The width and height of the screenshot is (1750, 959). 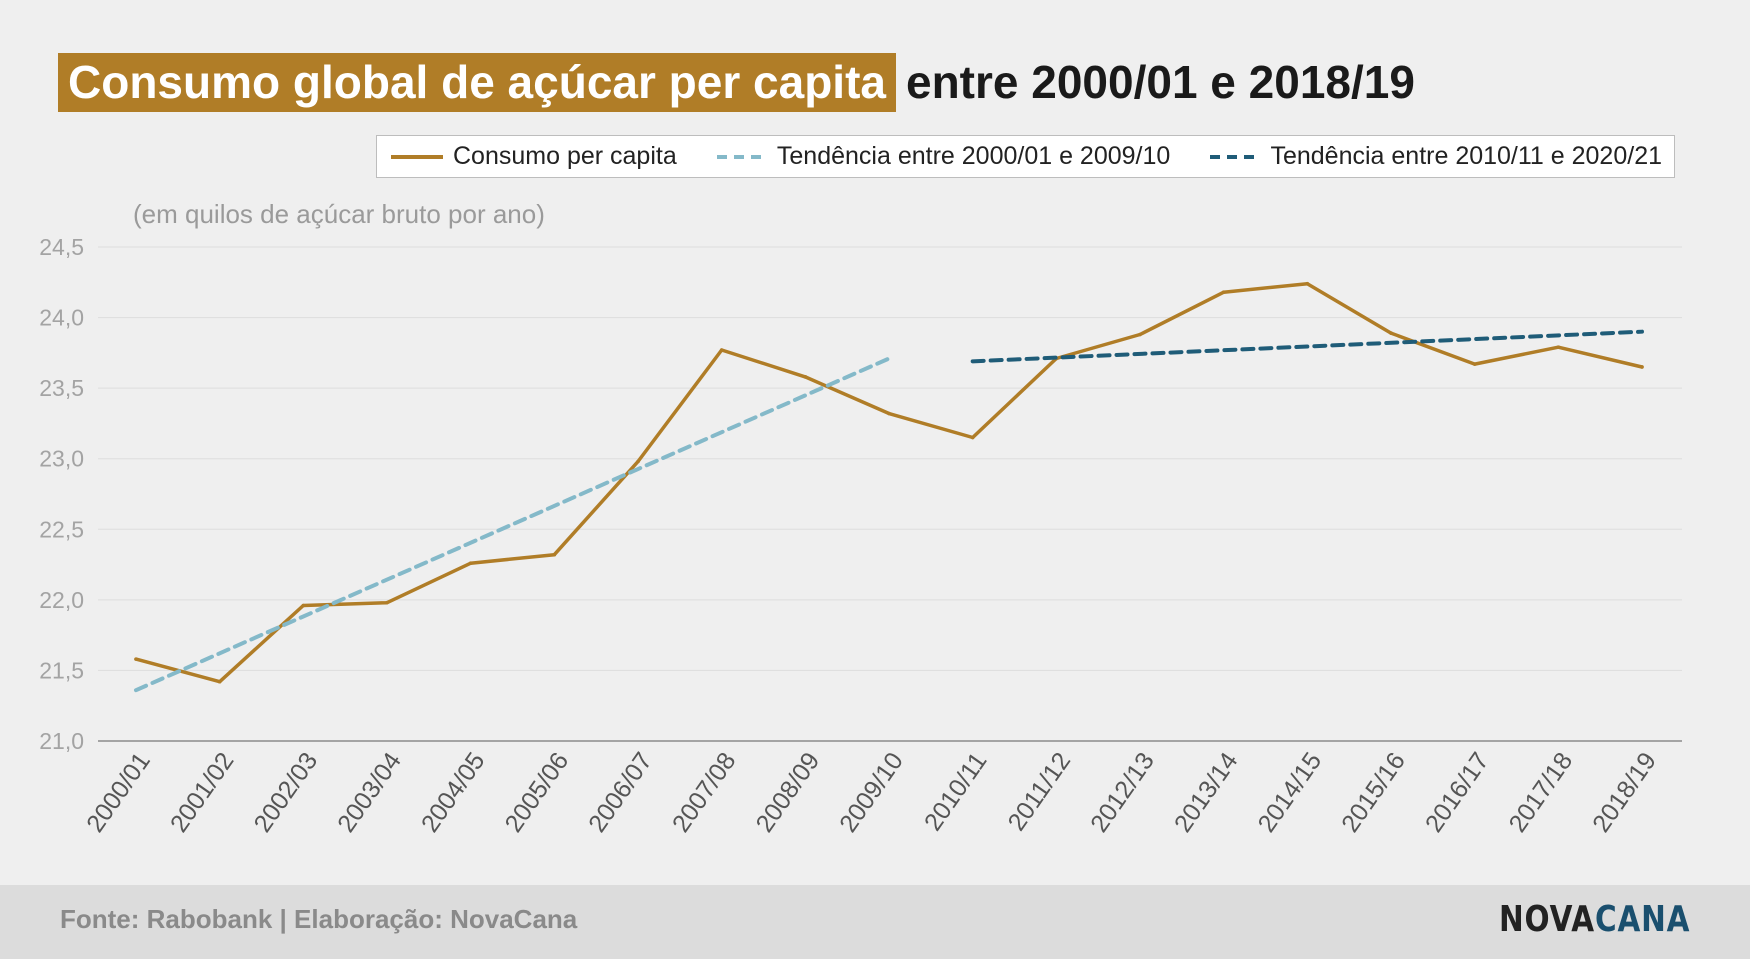 I want to click on x-tick-label: 2005/06, so click(x=536, y=792).